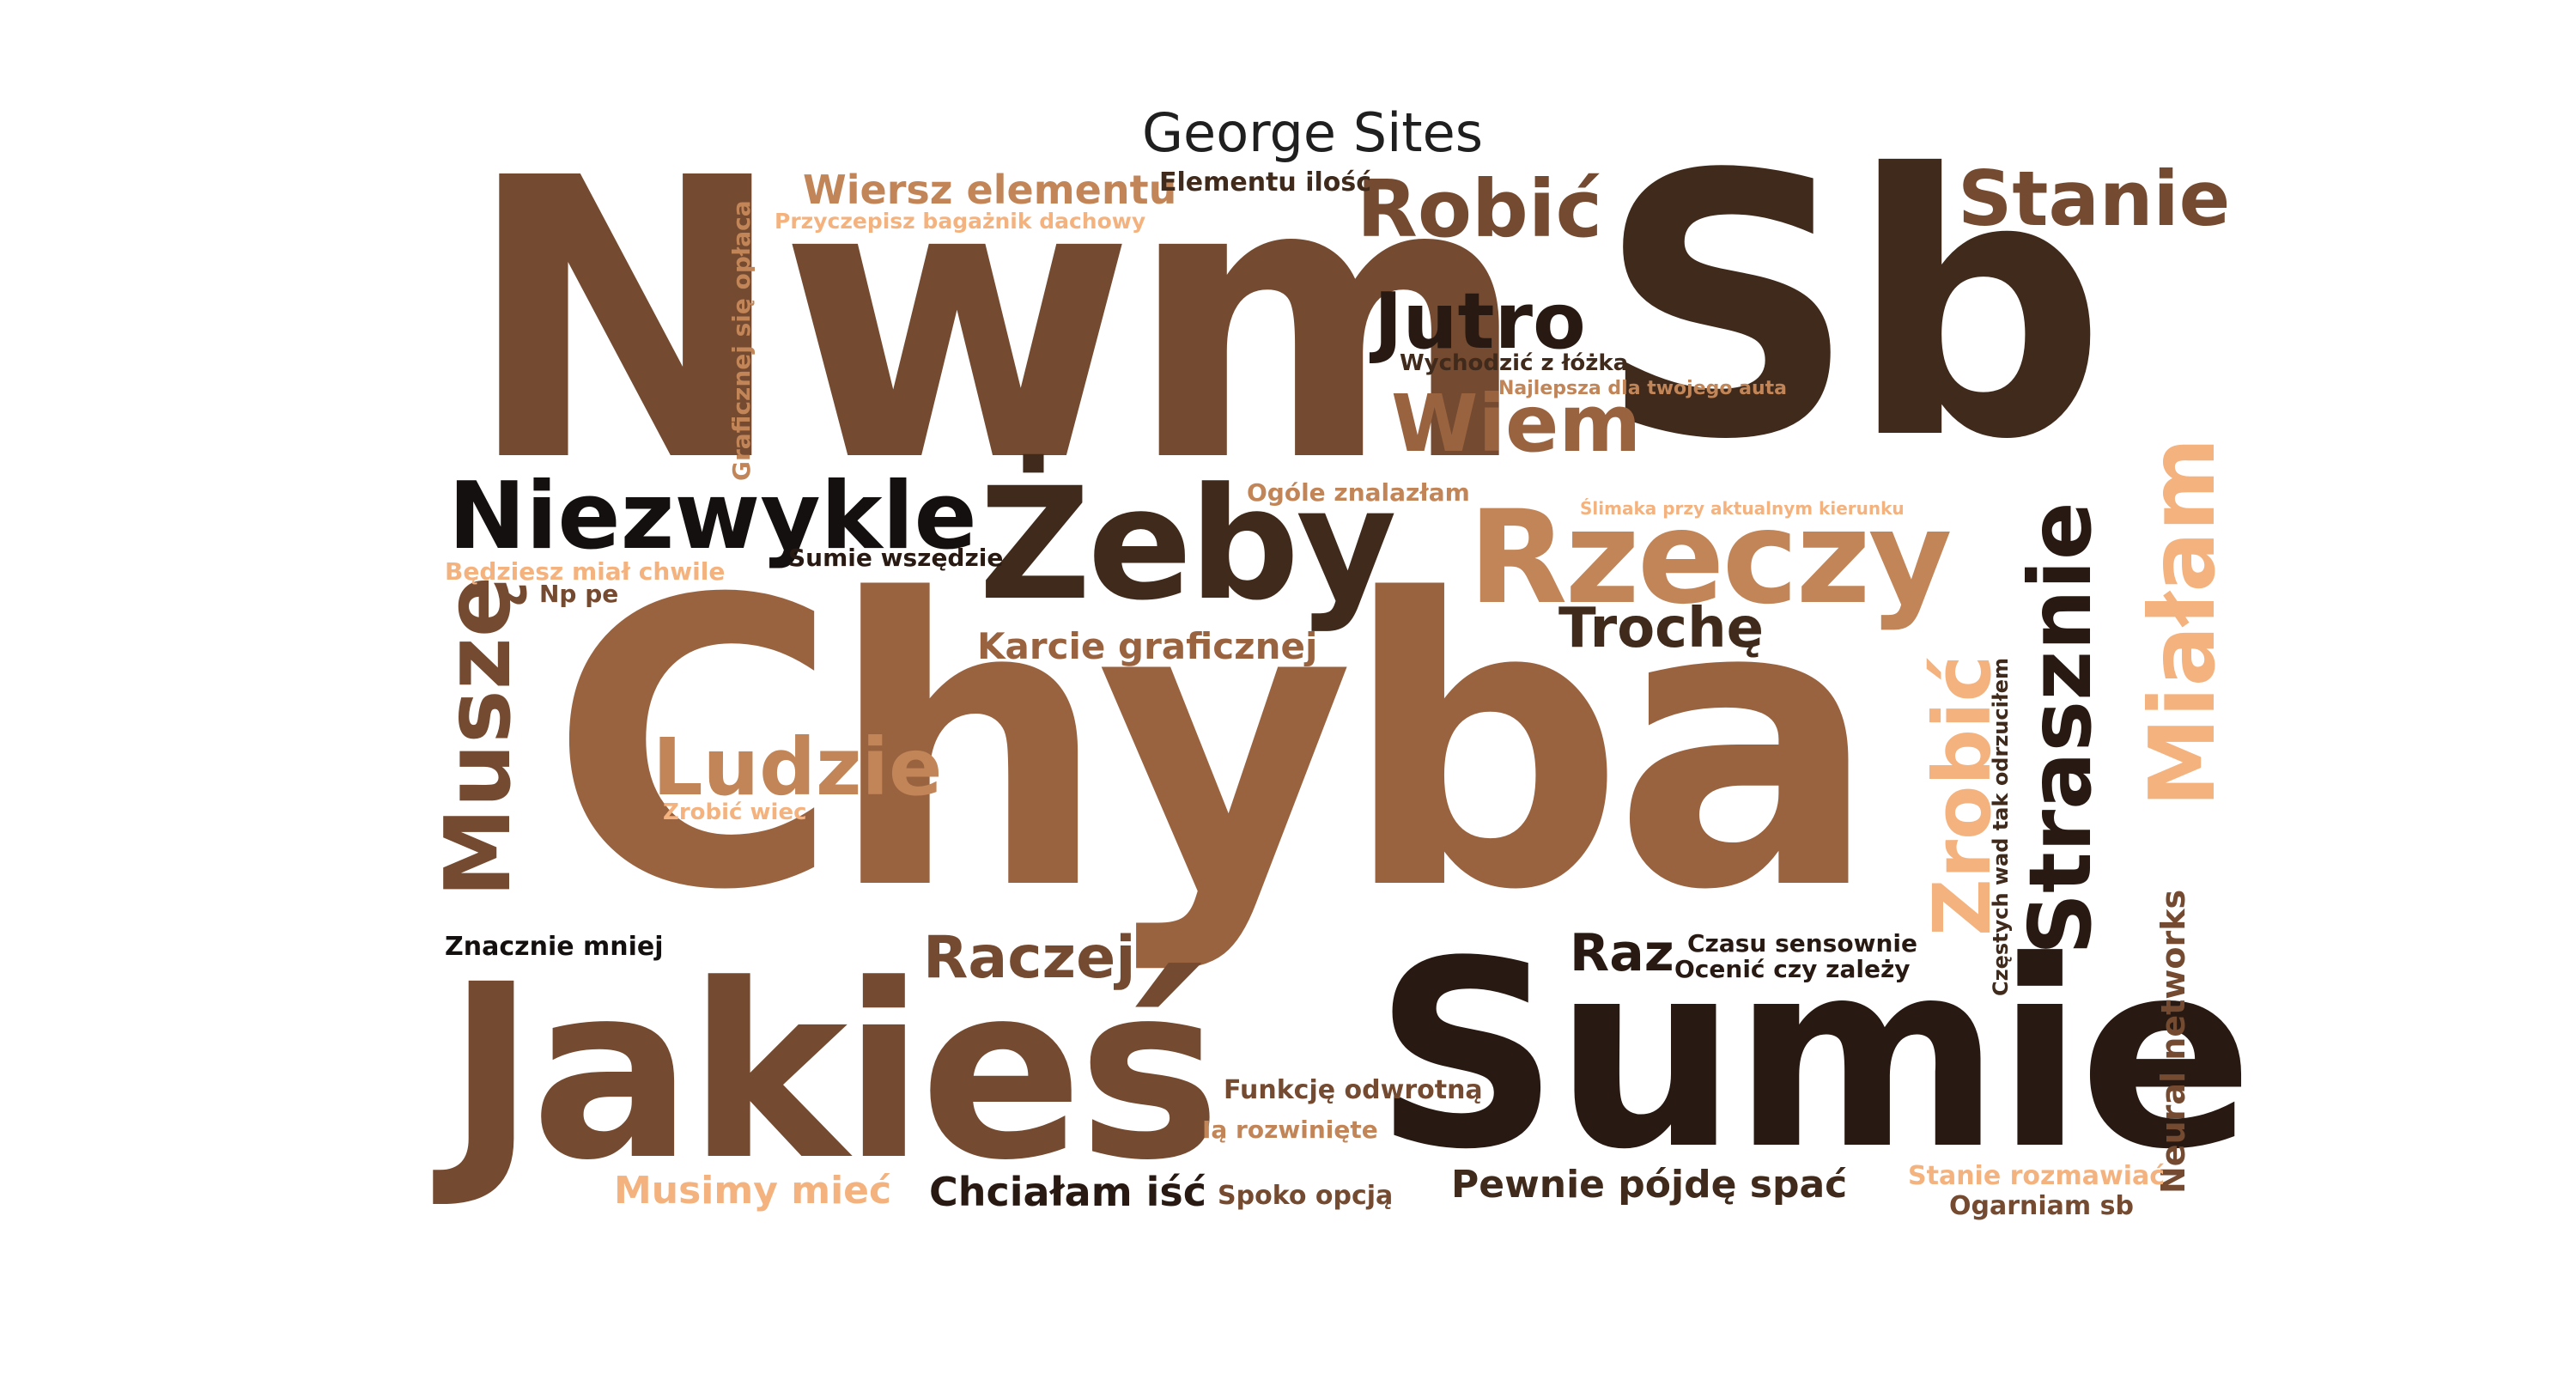 This screenshot has width=2576, height=1374. What do you see at coordinates (1306, 1196) in the screenshot?
I see `word-spoko-opcja: Spoko opcją` at bounding box center [1306, 1196].